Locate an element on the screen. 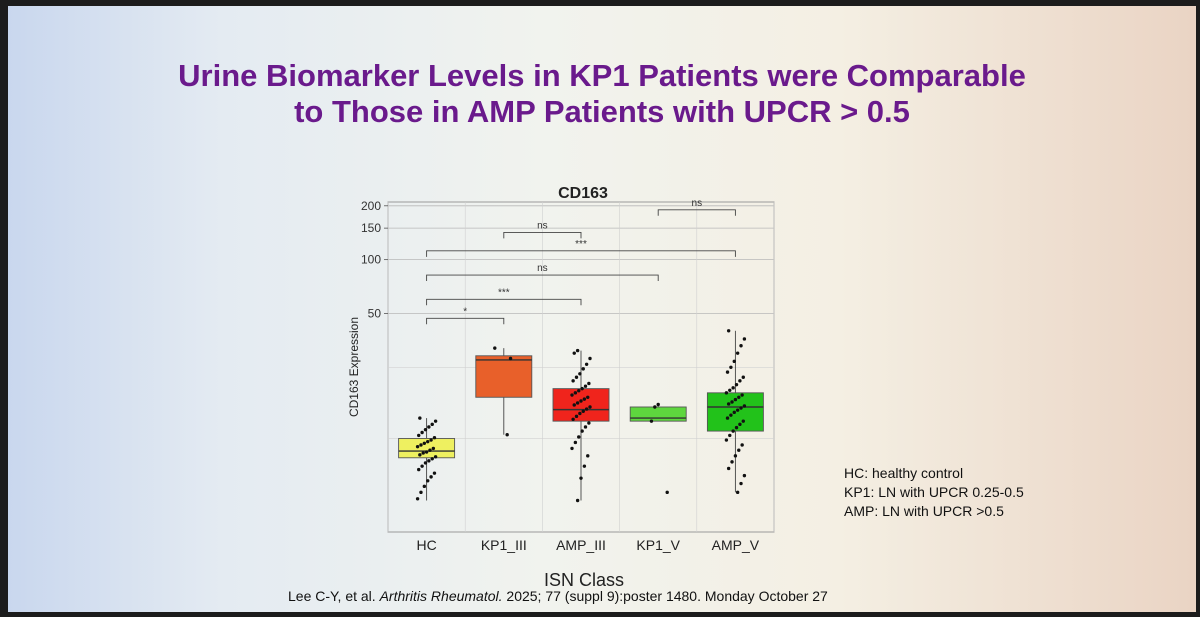 This screenshot has height=617, width=1200. x-label-hc: HC is located at coordinates (426, 545).